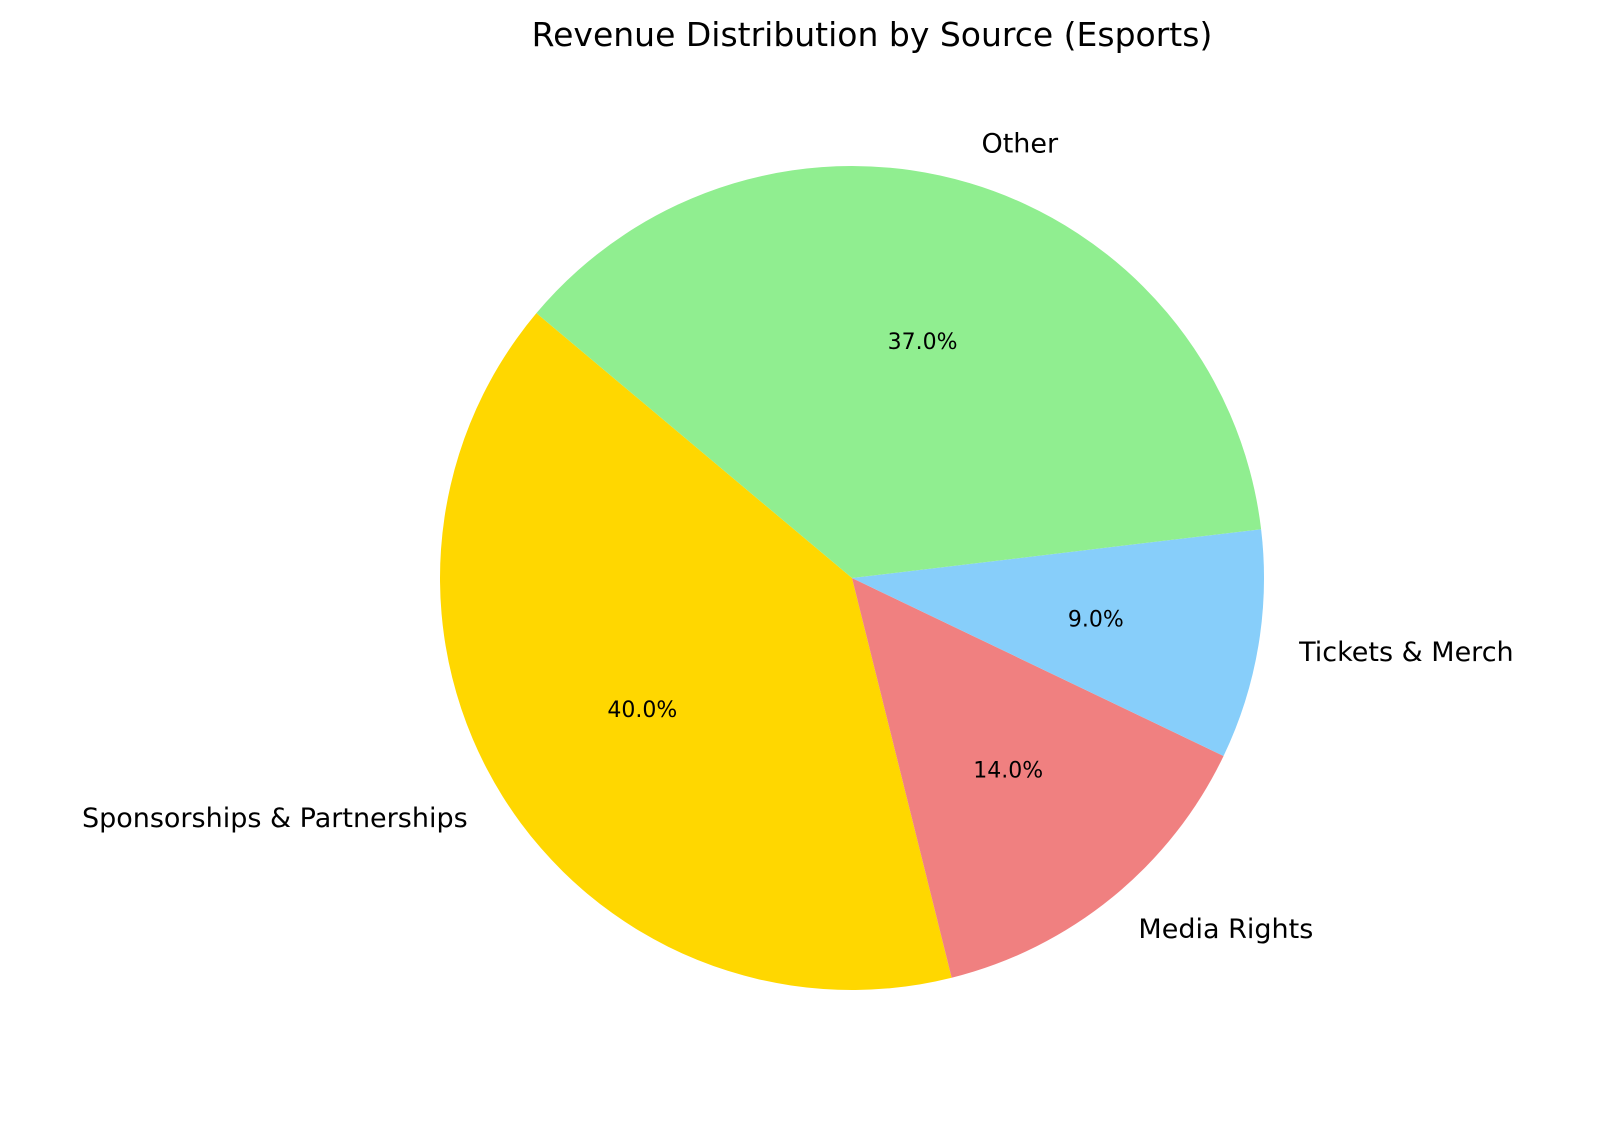 This screenshot has height=1135, width=1600. What do you see at coordinates (923, 342) in the screenshot?
I see `slice-percentage-label: 37.0%` at bounding box center [923, 342].